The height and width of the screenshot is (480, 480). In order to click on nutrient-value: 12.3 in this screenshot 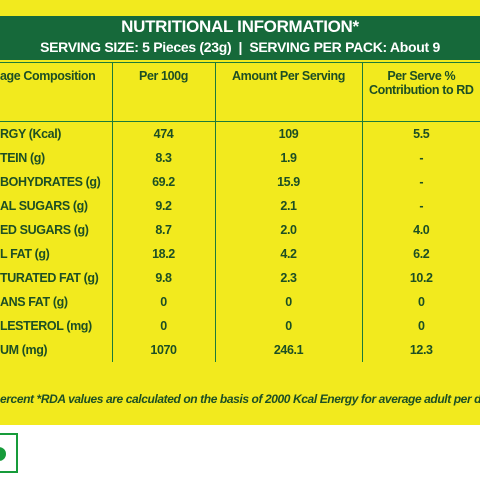, I will do `click(420, 350)`.